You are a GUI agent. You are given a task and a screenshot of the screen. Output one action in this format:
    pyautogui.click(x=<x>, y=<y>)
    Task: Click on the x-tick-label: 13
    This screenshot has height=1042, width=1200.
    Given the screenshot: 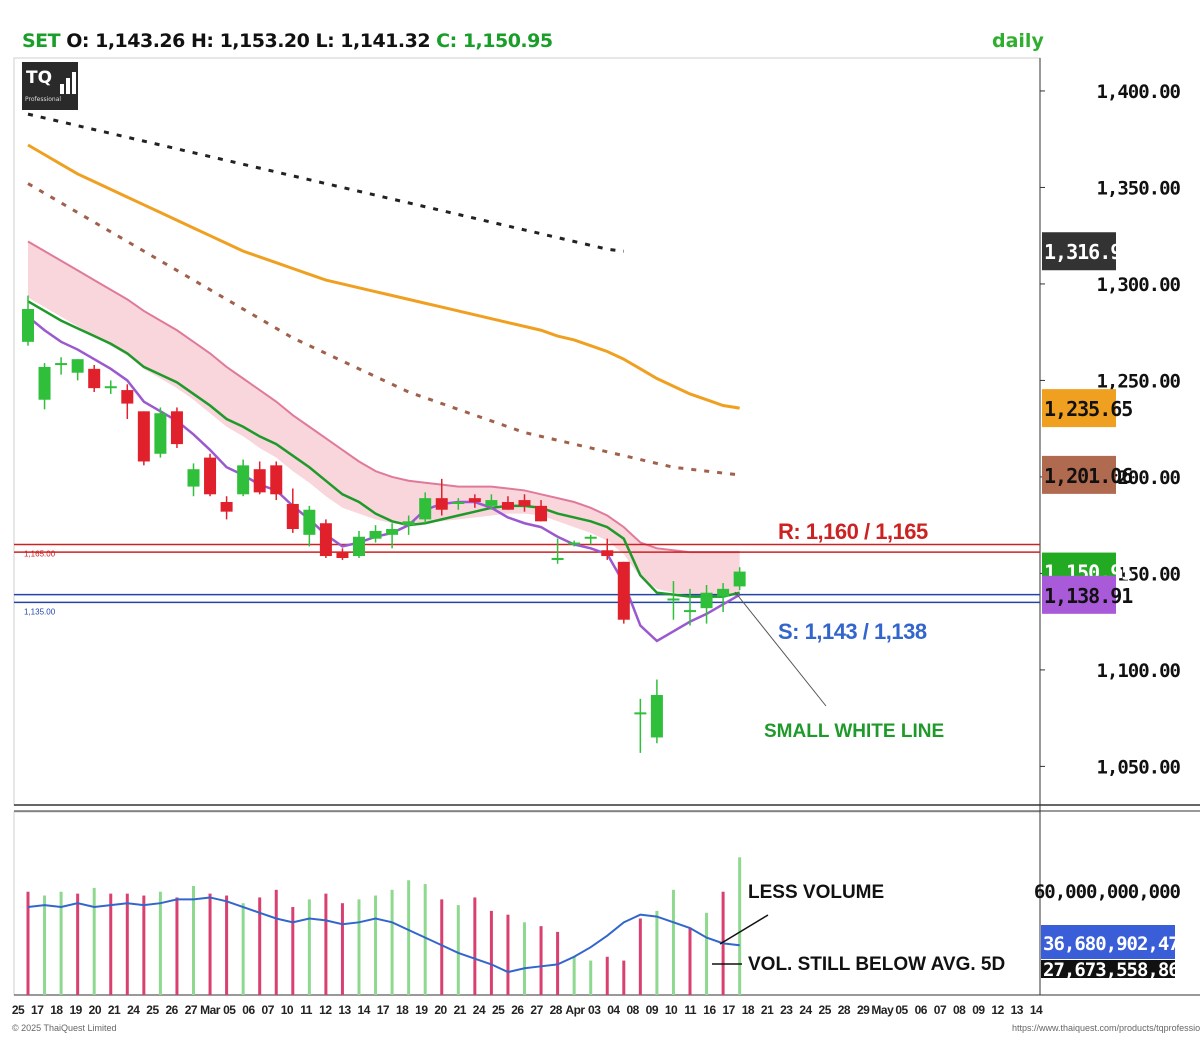 What is the action you would take?
    pyautogui.click(x=344, y=1010)
    